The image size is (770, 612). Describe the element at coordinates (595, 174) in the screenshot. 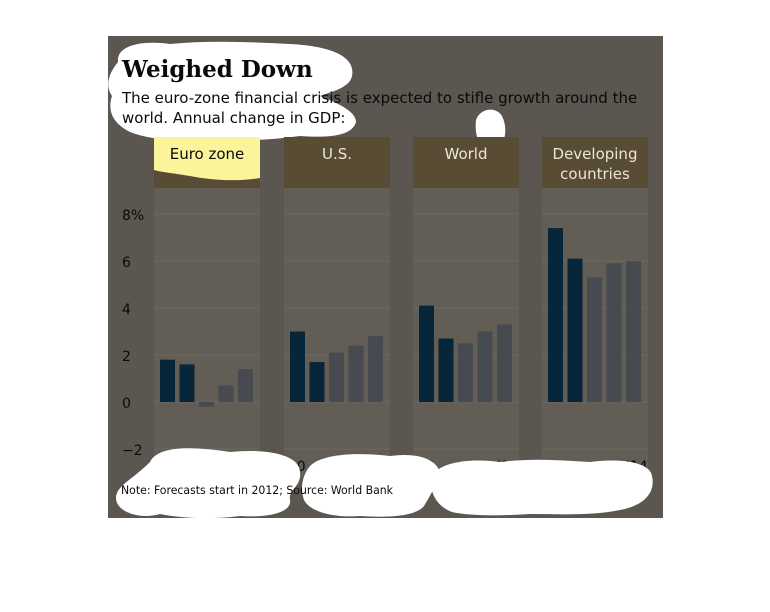

I see `panel-title: countries` at that location.